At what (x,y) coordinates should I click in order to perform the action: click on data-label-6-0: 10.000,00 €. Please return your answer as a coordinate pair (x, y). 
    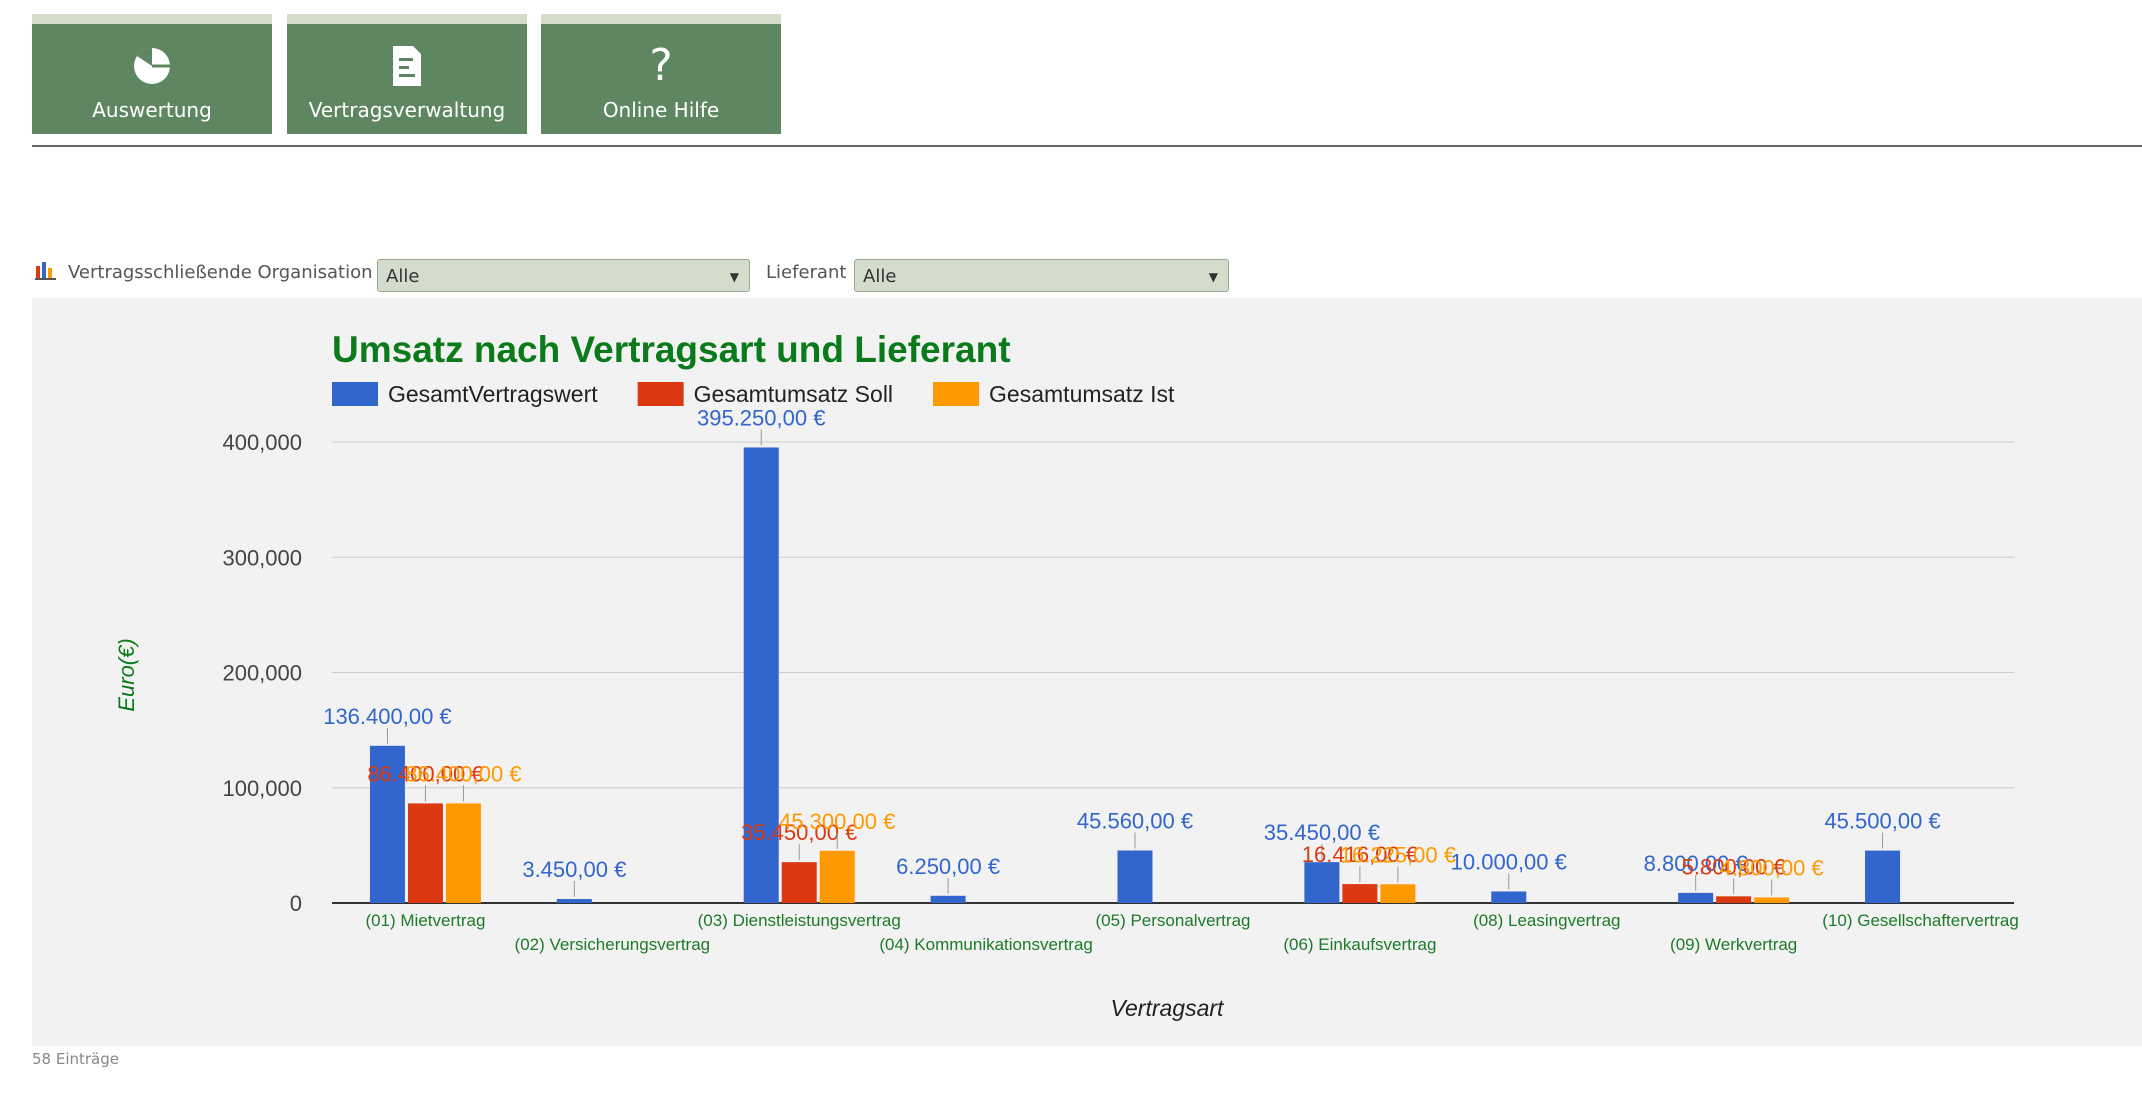
    Looking at the image, I should click on (1509, 861).